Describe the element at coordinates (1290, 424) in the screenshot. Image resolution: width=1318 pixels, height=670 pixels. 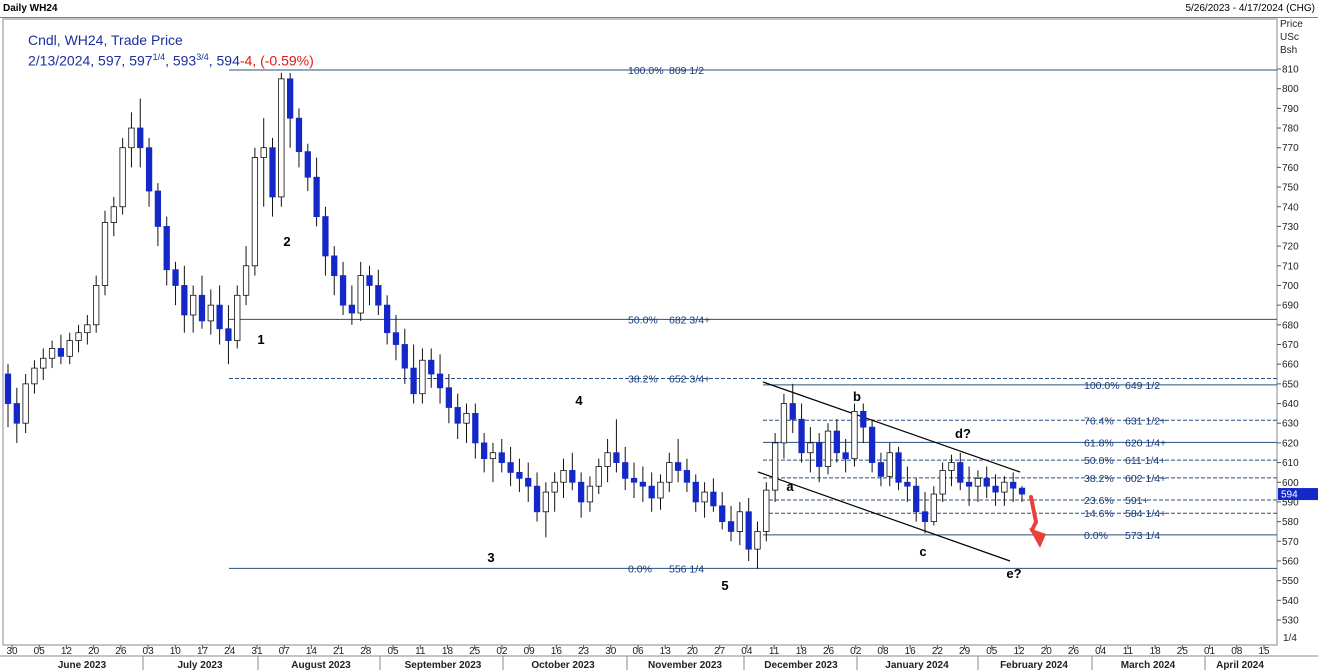
I see `y-tick-label: 630` at that location.